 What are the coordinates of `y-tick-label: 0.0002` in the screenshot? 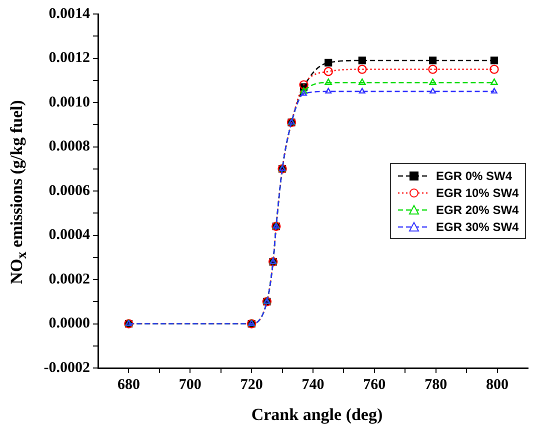 It's located at (69, 279).